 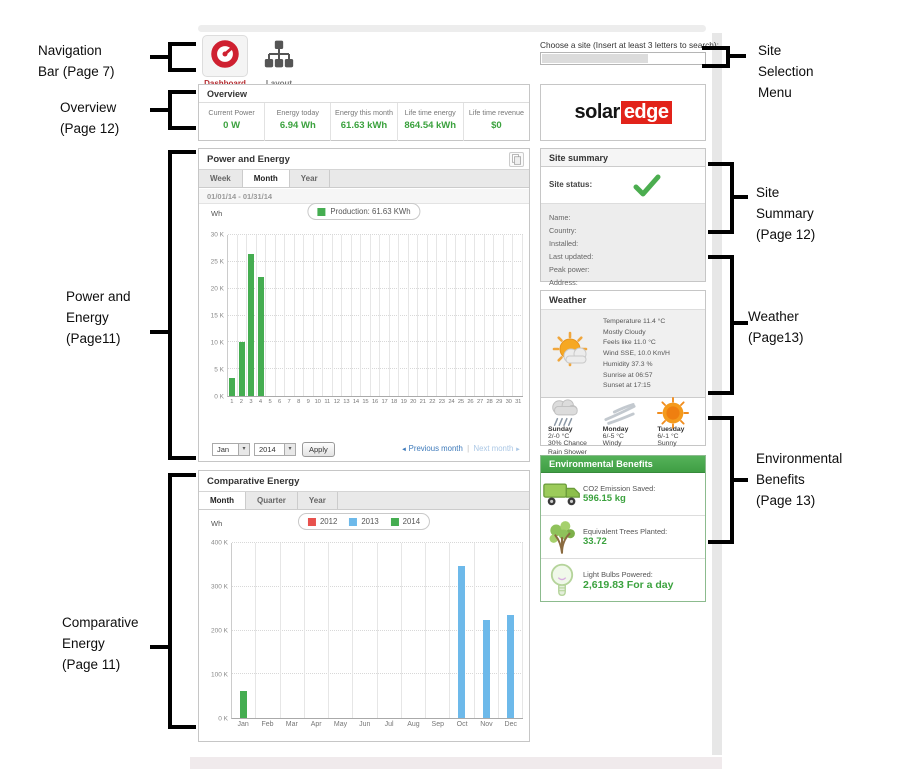 What do you see at coordinates (253, 481) in the screenshot?
I see `comparative-energy-title: Comparative Energy` at bounding box center [253, 481].